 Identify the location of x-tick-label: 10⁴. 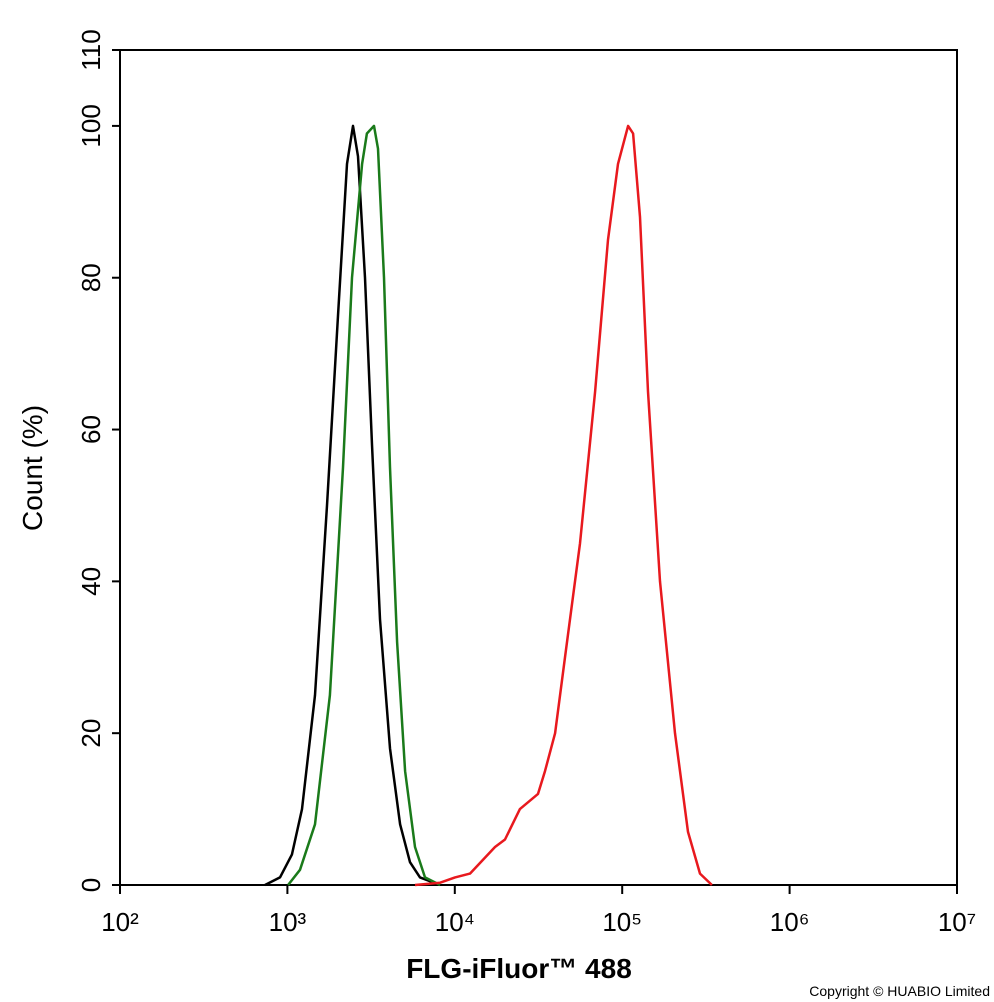
(455, 922).